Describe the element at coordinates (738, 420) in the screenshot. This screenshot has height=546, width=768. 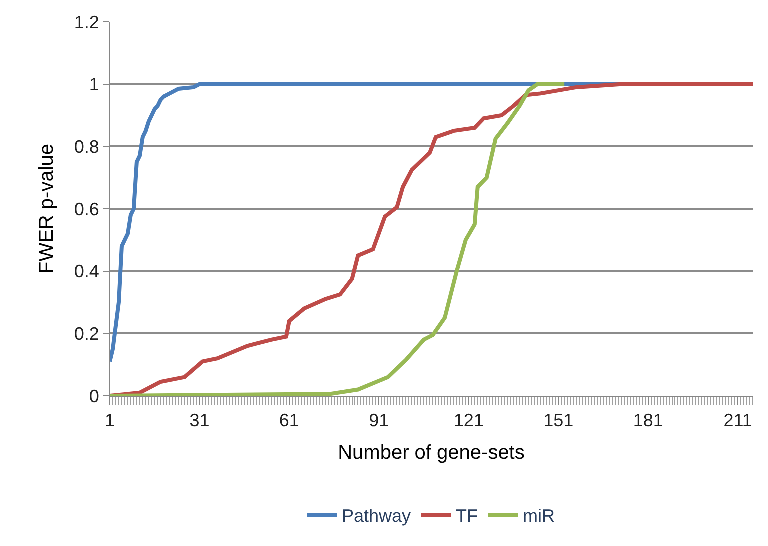
I see `x-tick-label: 211` at that location.